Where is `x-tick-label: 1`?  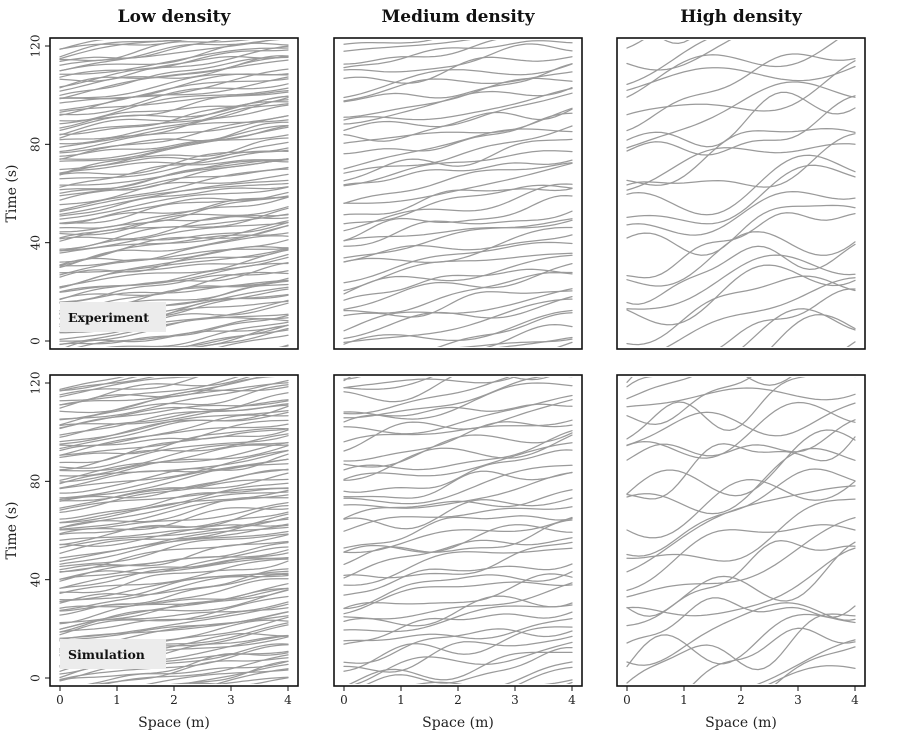 x-tick-label: 1 is located at coordinates (401, 700).